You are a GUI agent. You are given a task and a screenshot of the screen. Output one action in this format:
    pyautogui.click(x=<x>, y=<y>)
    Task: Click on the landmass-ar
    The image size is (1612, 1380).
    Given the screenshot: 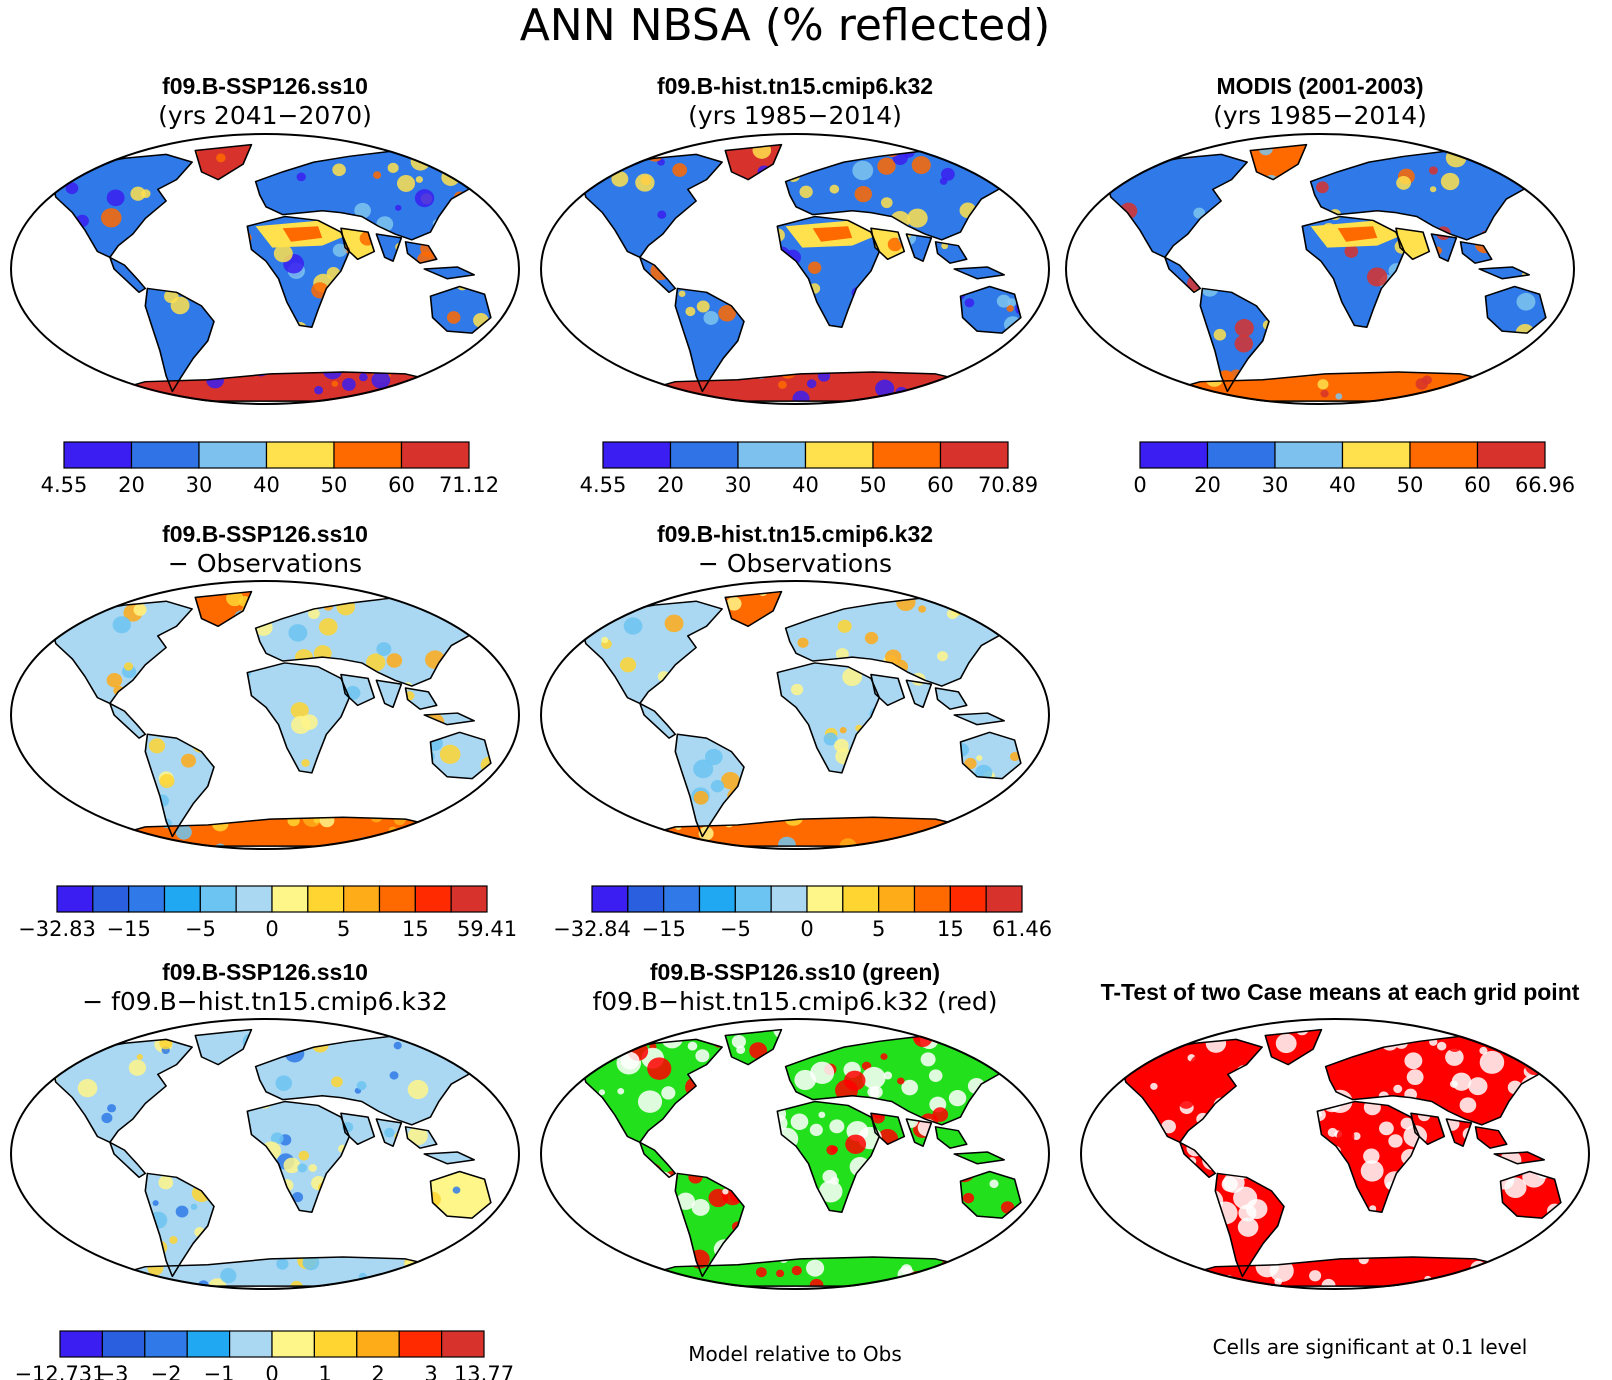 What is the action you would take?
    pyautogui.click(x=357, y=1129)
    